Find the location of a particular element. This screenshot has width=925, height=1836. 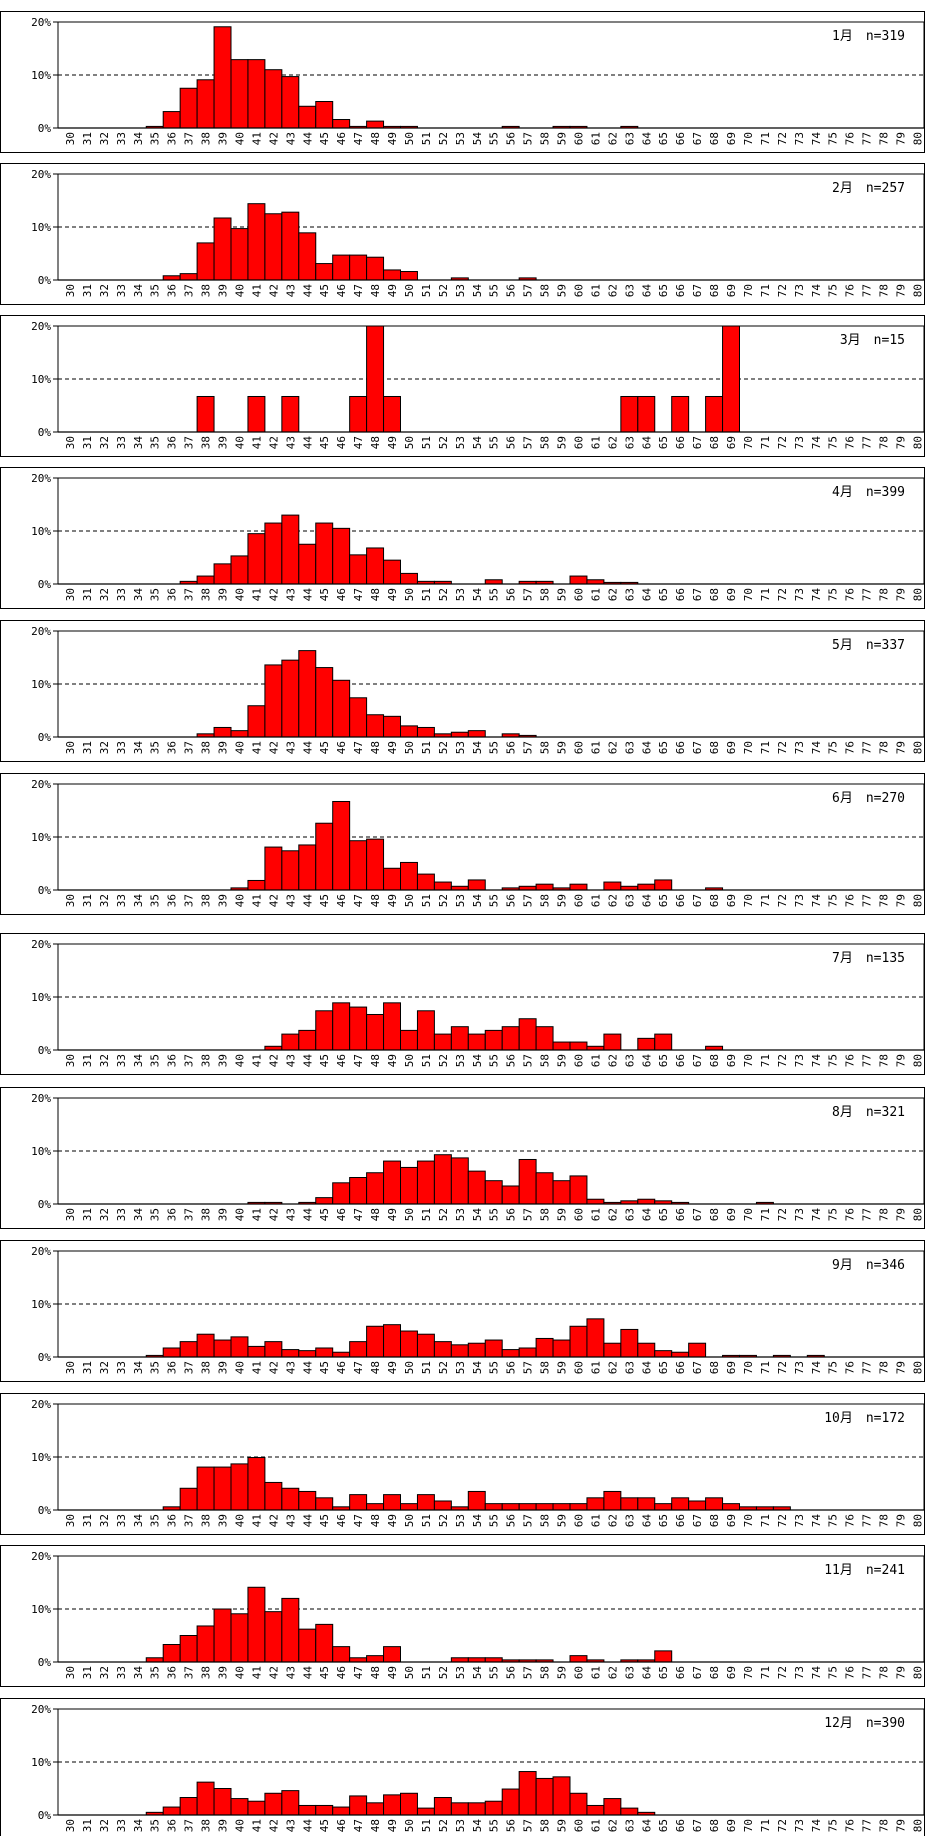

chart-label: 3月 n=15 is located at coordinates (872, 340).